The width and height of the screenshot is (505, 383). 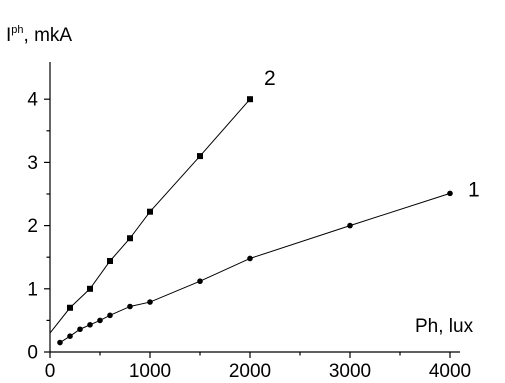 What do you see at coordinates (450, 371) in the screenshot?
I see `x-tick-label: 4000` at bounding box center [450, 371].